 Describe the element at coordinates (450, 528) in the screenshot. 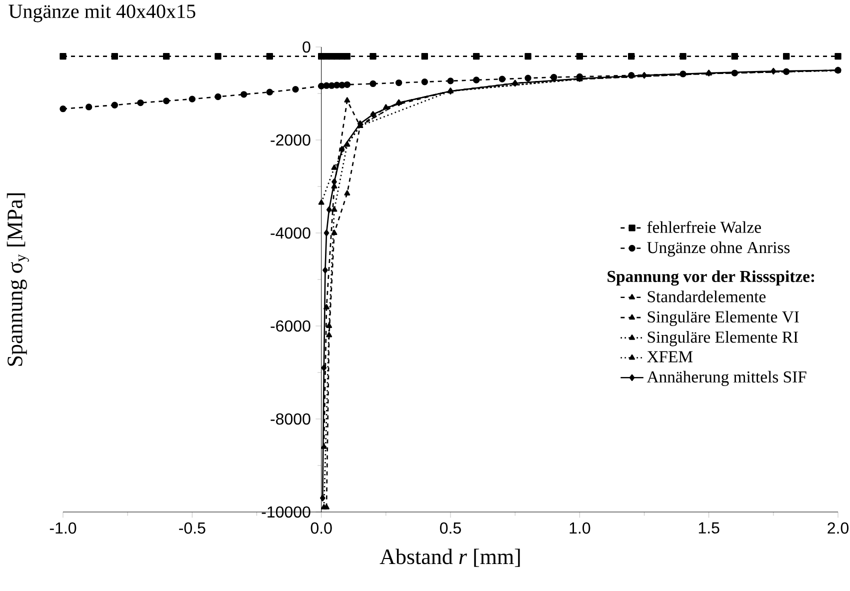

I see `x-tick-label: 0.5` at that location.